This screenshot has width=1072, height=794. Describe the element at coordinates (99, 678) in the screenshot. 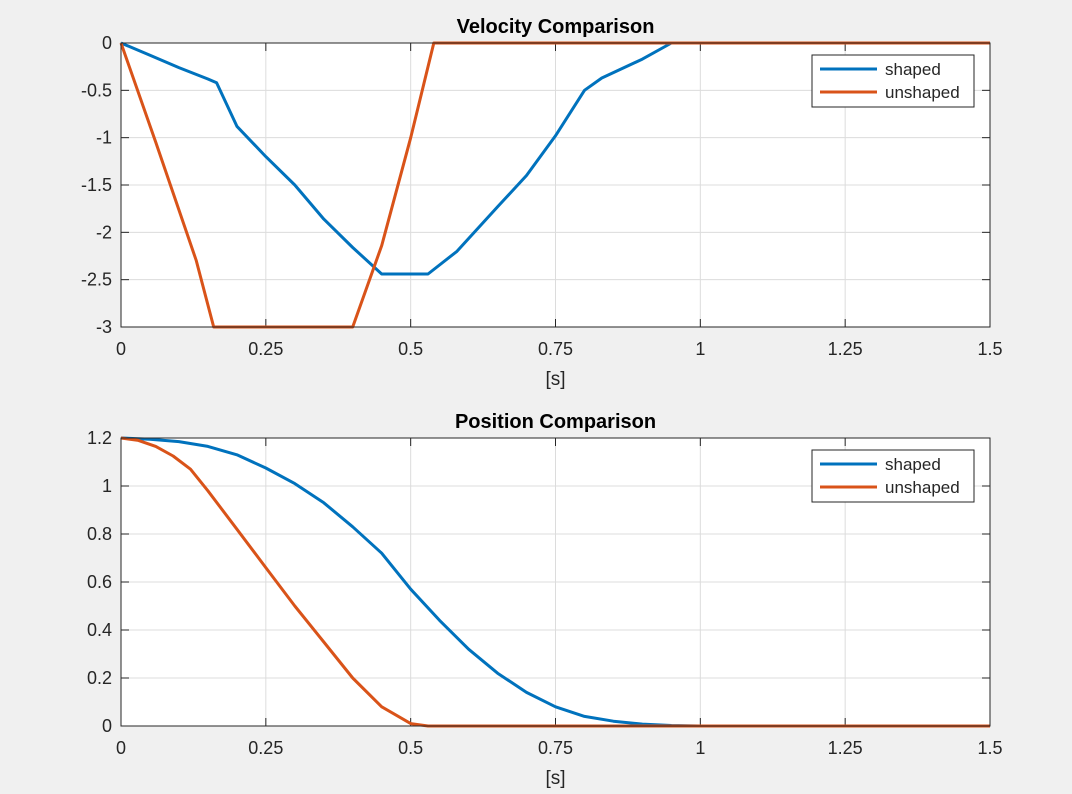

I see `y-tick-label: 0.2` at that location.